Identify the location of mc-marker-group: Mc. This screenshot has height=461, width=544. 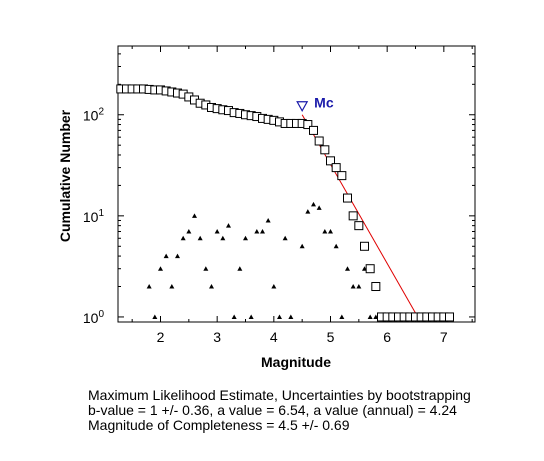
(315, 103).